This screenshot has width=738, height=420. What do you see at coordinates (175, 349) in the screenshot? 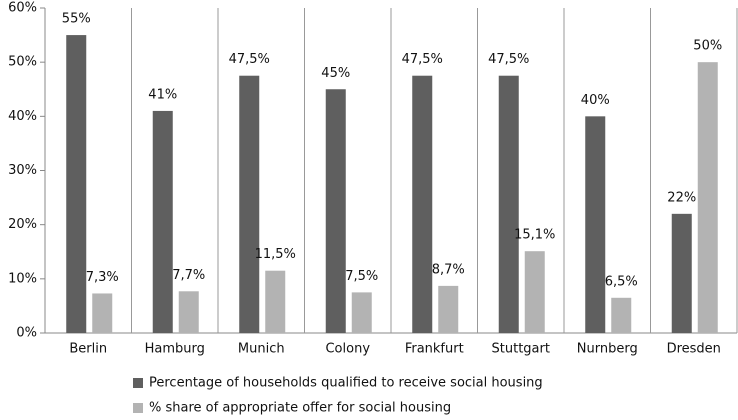
I see `x-tick-label: Hamburg` at bounding box center [175, 349].